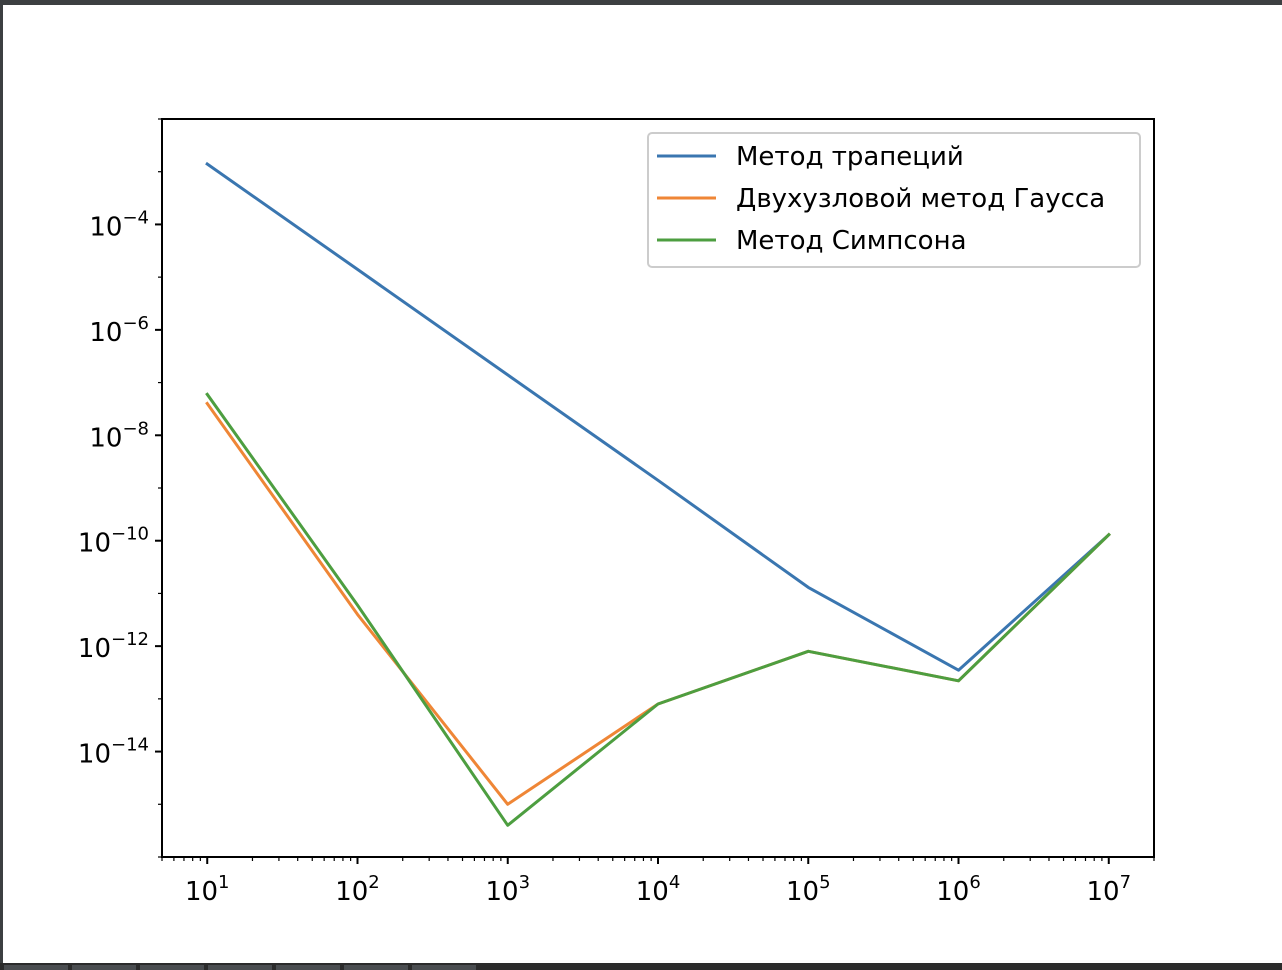 This screenshot has height=970, width=1282. Describe the element at coordinates (850, 157) in the screenshot. I see `legend-label-trapezoid: Метод трапеций` at that location.